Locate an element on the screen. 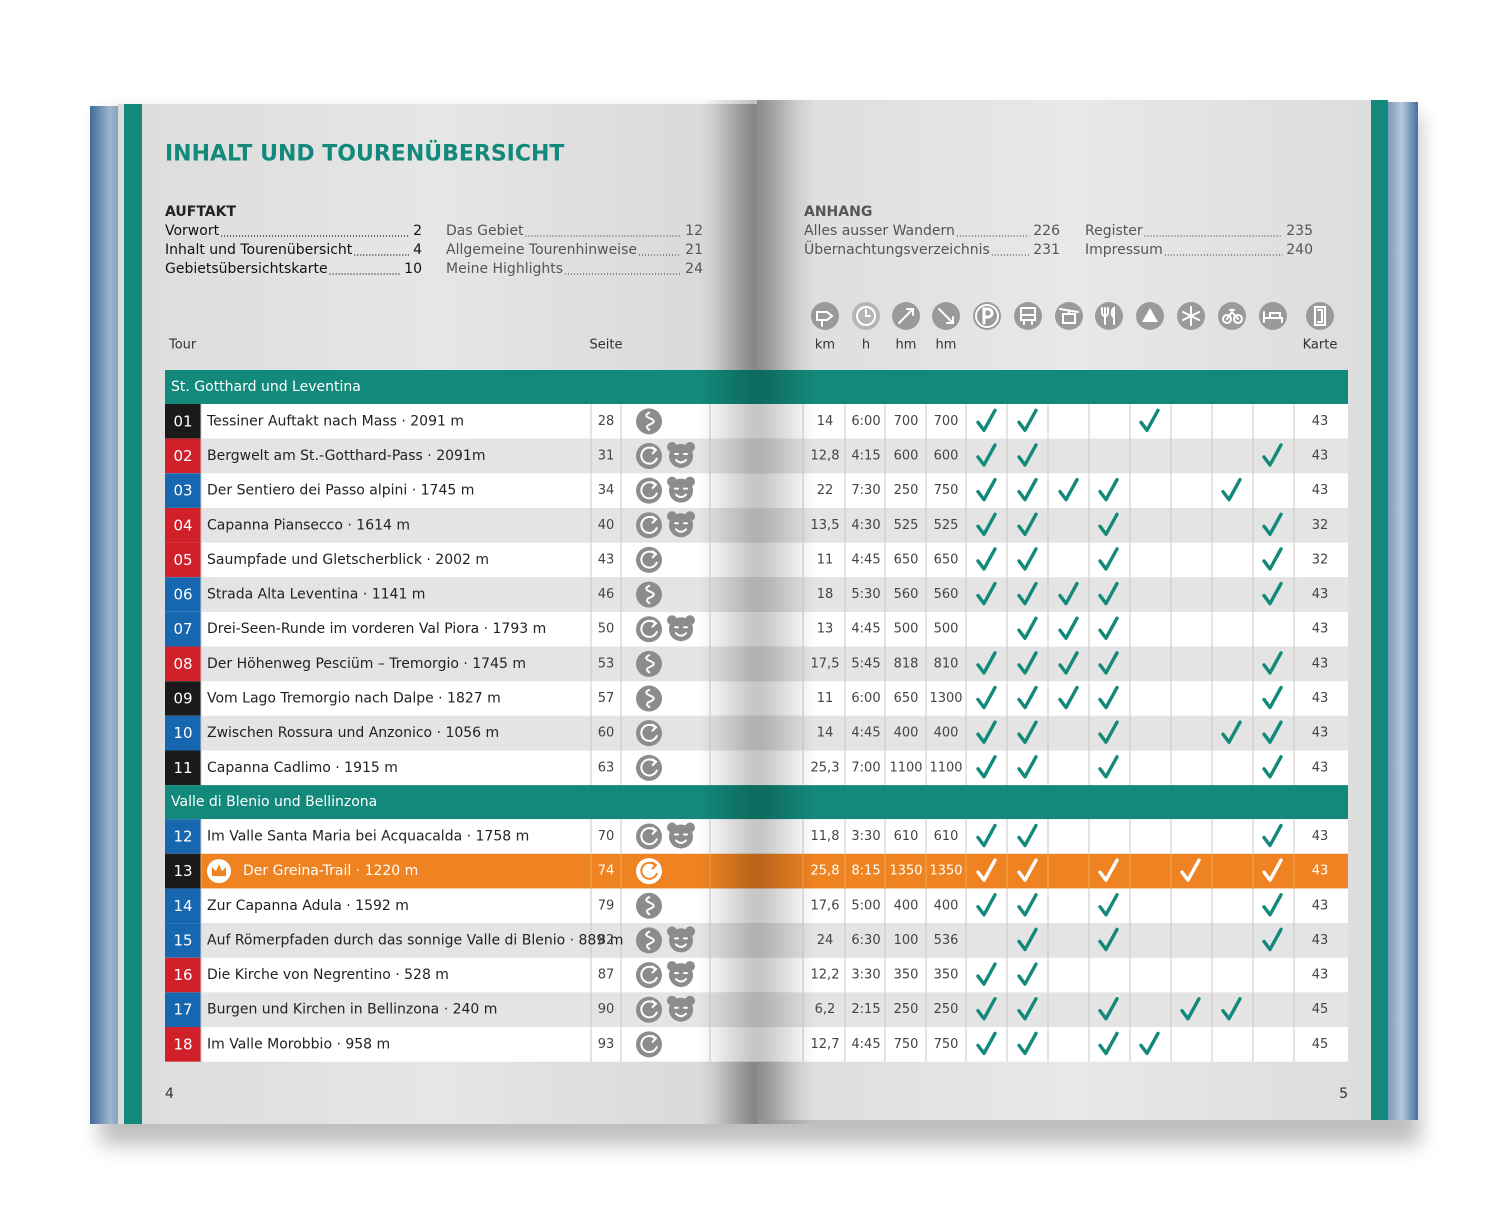 The image size is (1500, 1226). page-number: 5 is located at coordinates (1343, 1094).